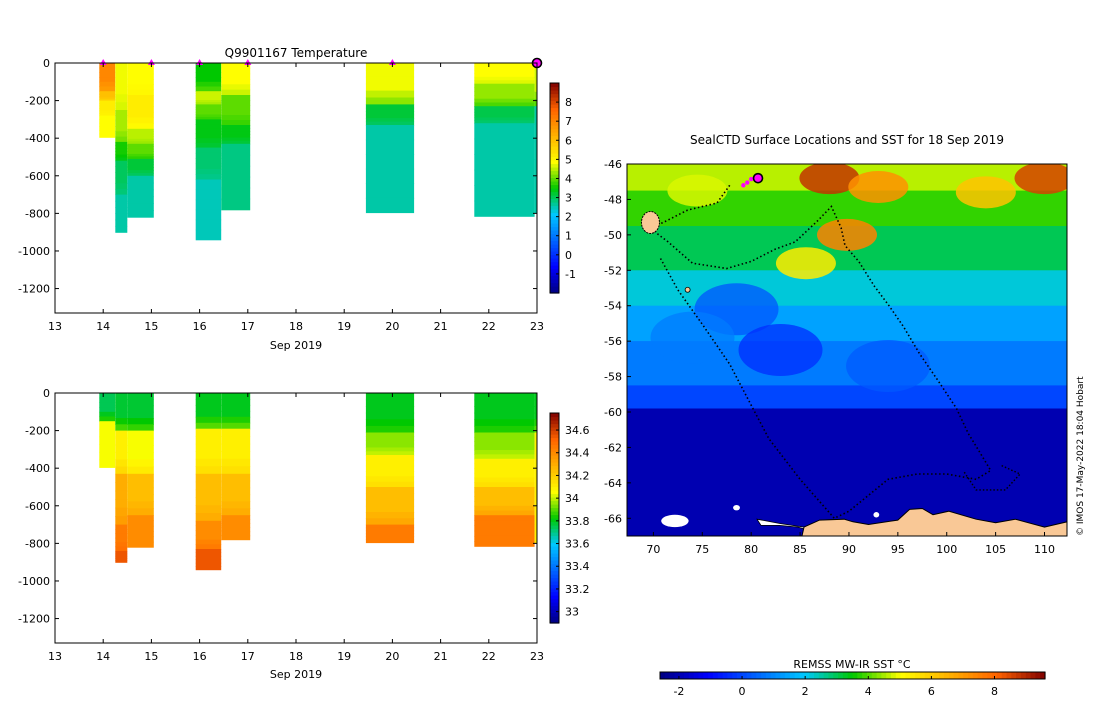 The width and height of the screenshot is (1100, 704). Describe the element at coordinates (236, 76) in the screenshot. I see `t-profile-4-cell` at that location.